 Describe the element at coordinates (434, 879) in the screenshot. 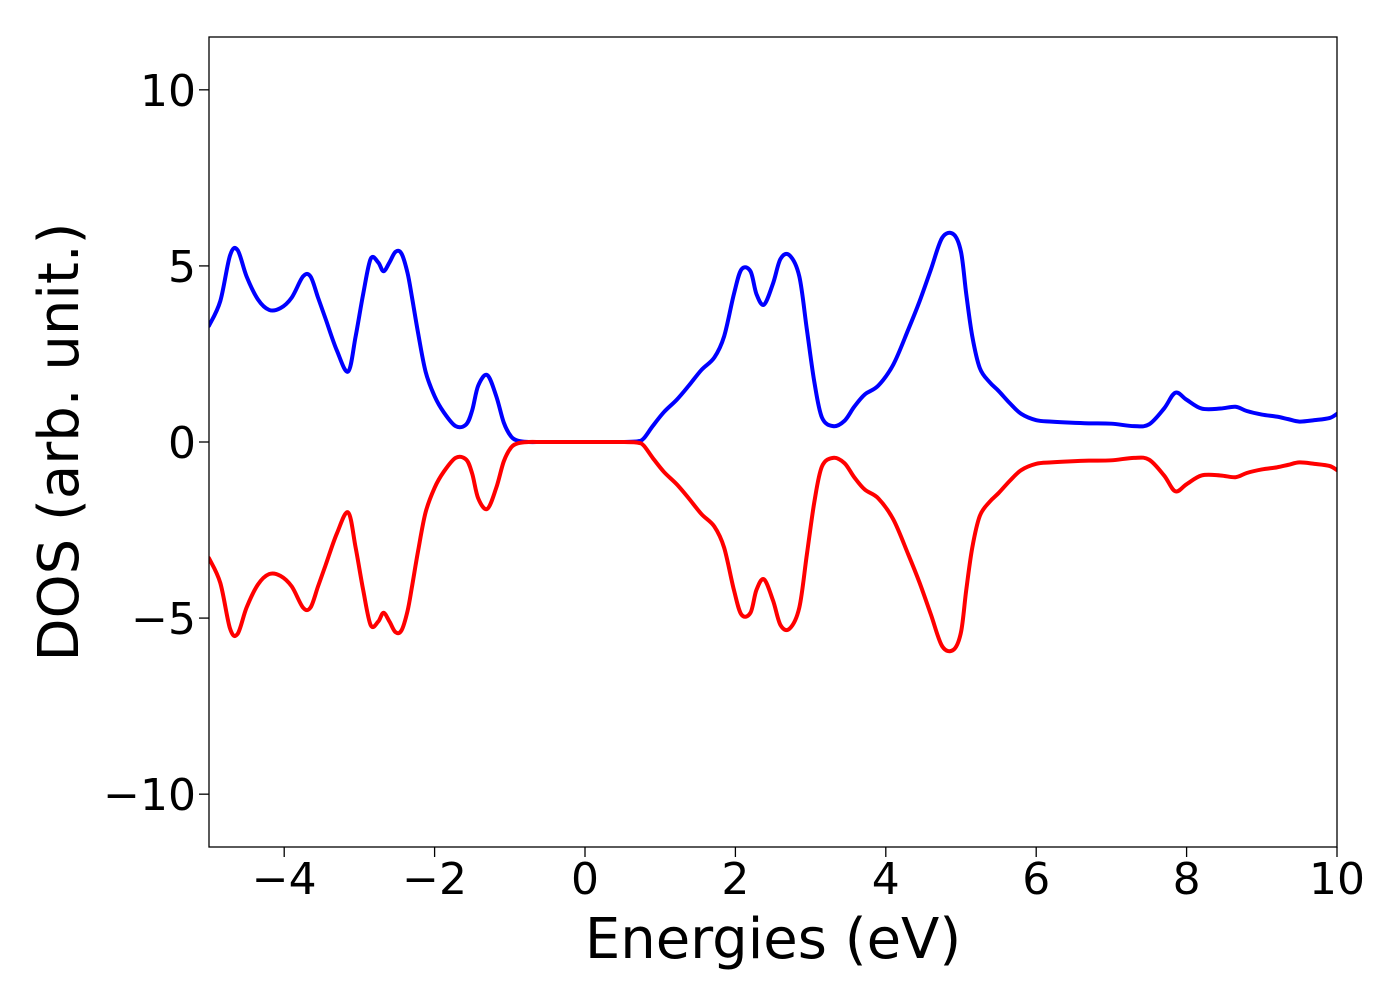

I see `x-tick-label: −2` at that location.